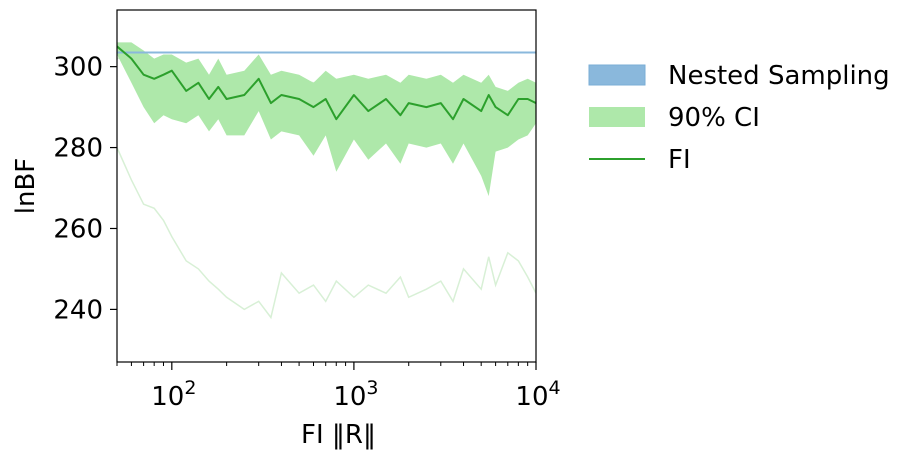 This screenshot has height=459, width=924. Describe the element at coordinates (173, 394) in the screenshot. I see `x-tick-label-100: 10²` at that location.